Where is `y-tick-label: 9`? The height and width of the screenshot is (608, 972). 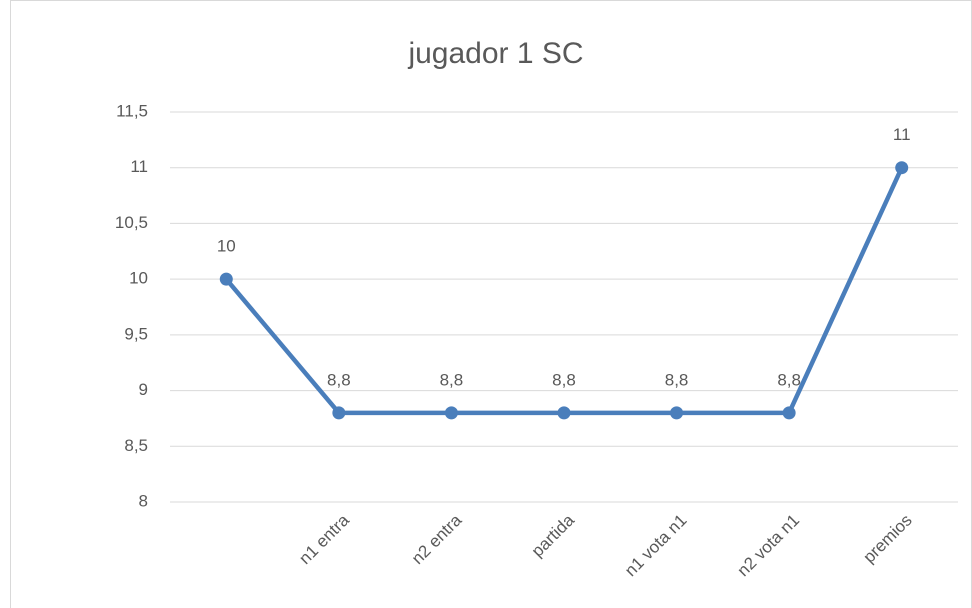
y-tick-label: 9 is located at coordinates (143, 389).